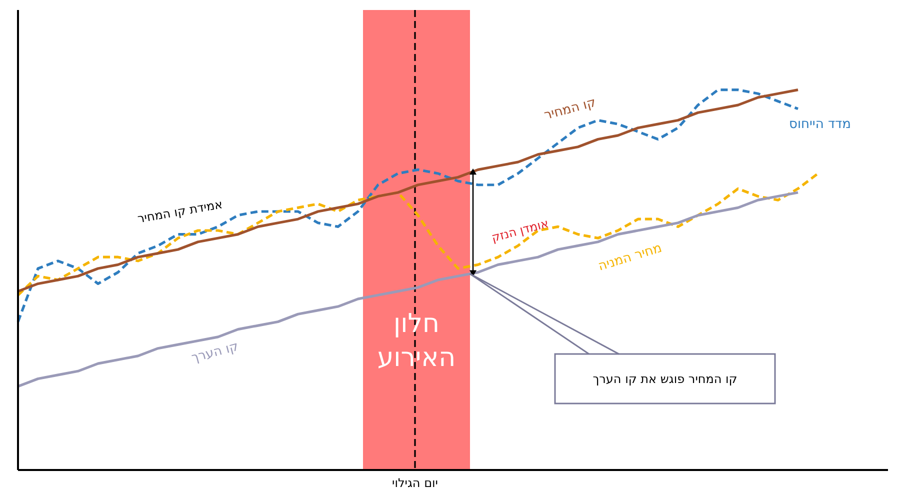  What do you see at coordinates (180, 211) in the screenshot?
I see `annotation: אמידת קו המחיר` at bounding box center [180, 211].